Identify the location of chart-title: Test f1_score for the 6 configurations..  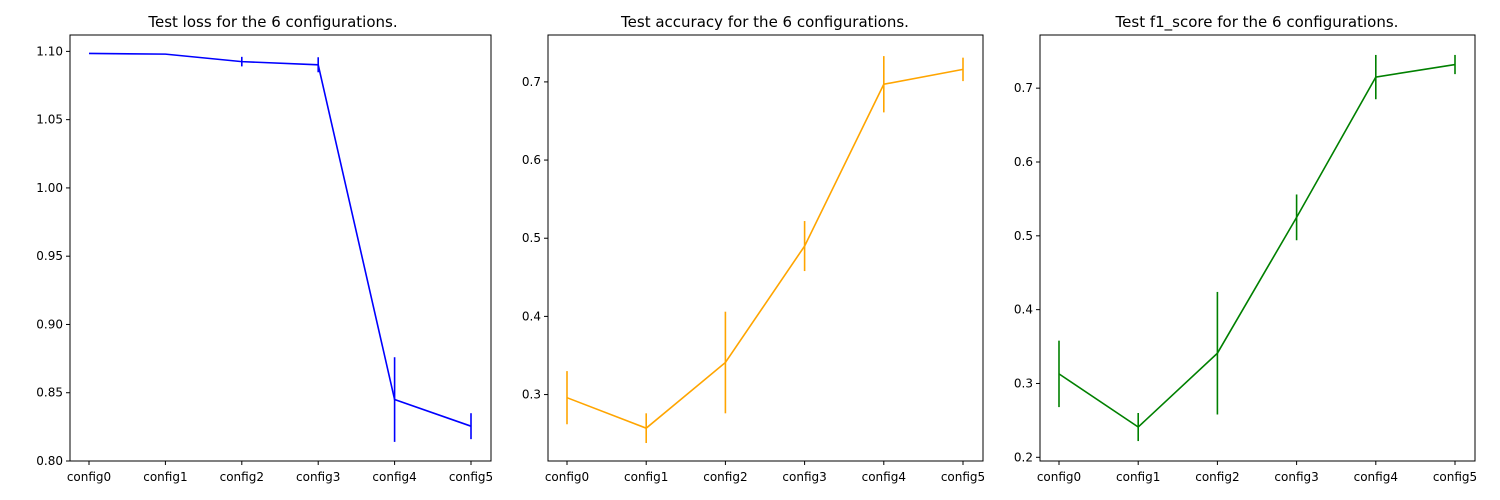
(1257, 22).